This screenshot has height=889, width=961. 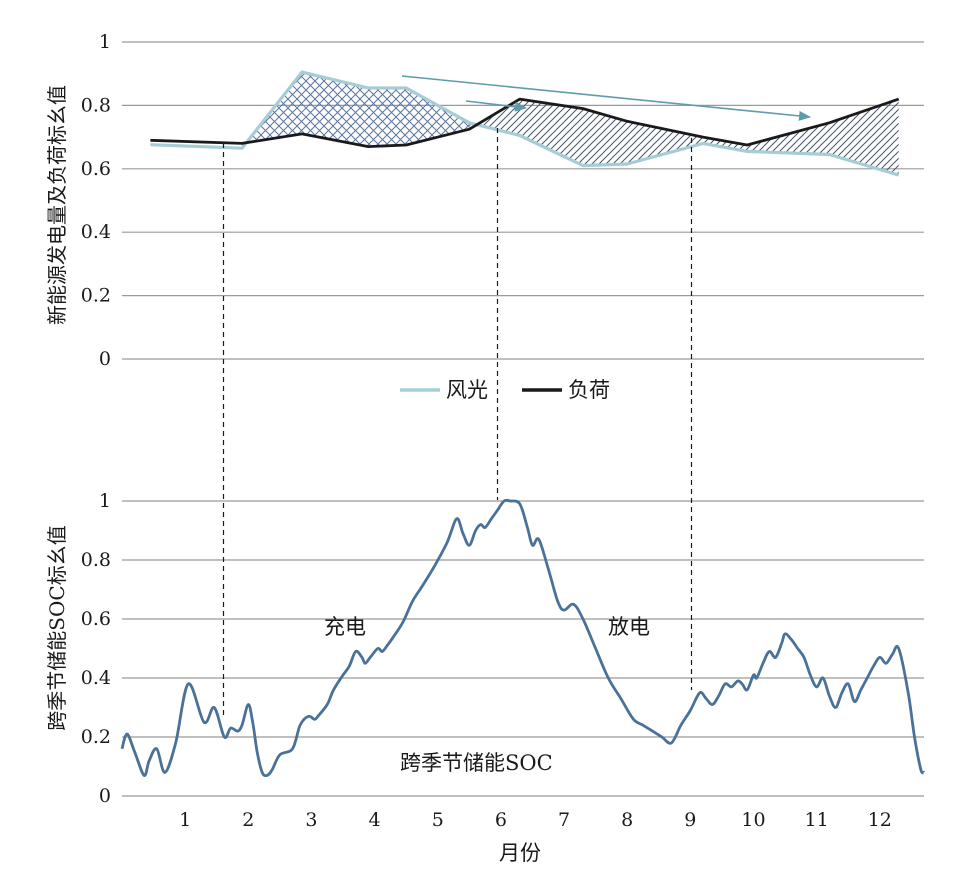 What do you see at coordinates (627, 820) in the screenshot?
I see `x-tick-label: 8` at bounding box center [627, 820].